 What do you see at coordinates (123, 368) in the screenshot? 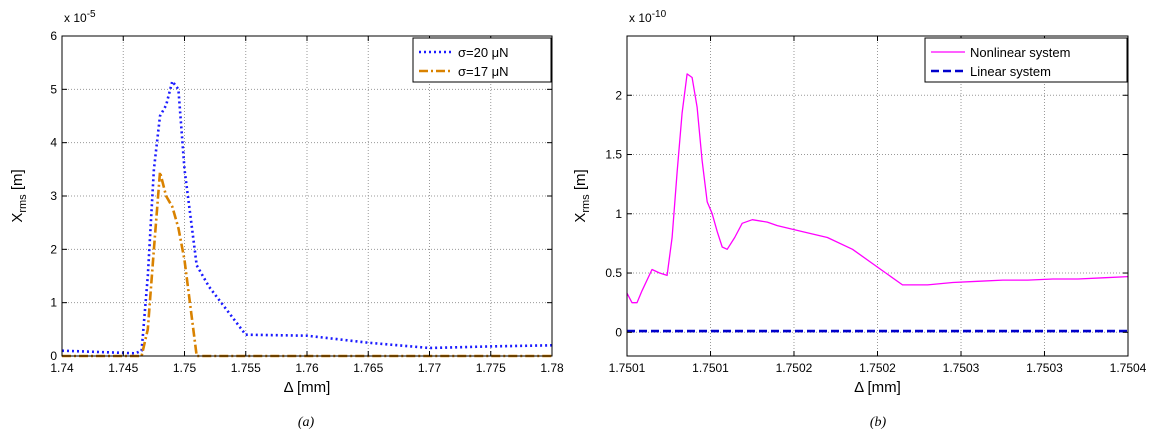
I see `x-tick-label: 1.745` at bounding box center [123, 368].